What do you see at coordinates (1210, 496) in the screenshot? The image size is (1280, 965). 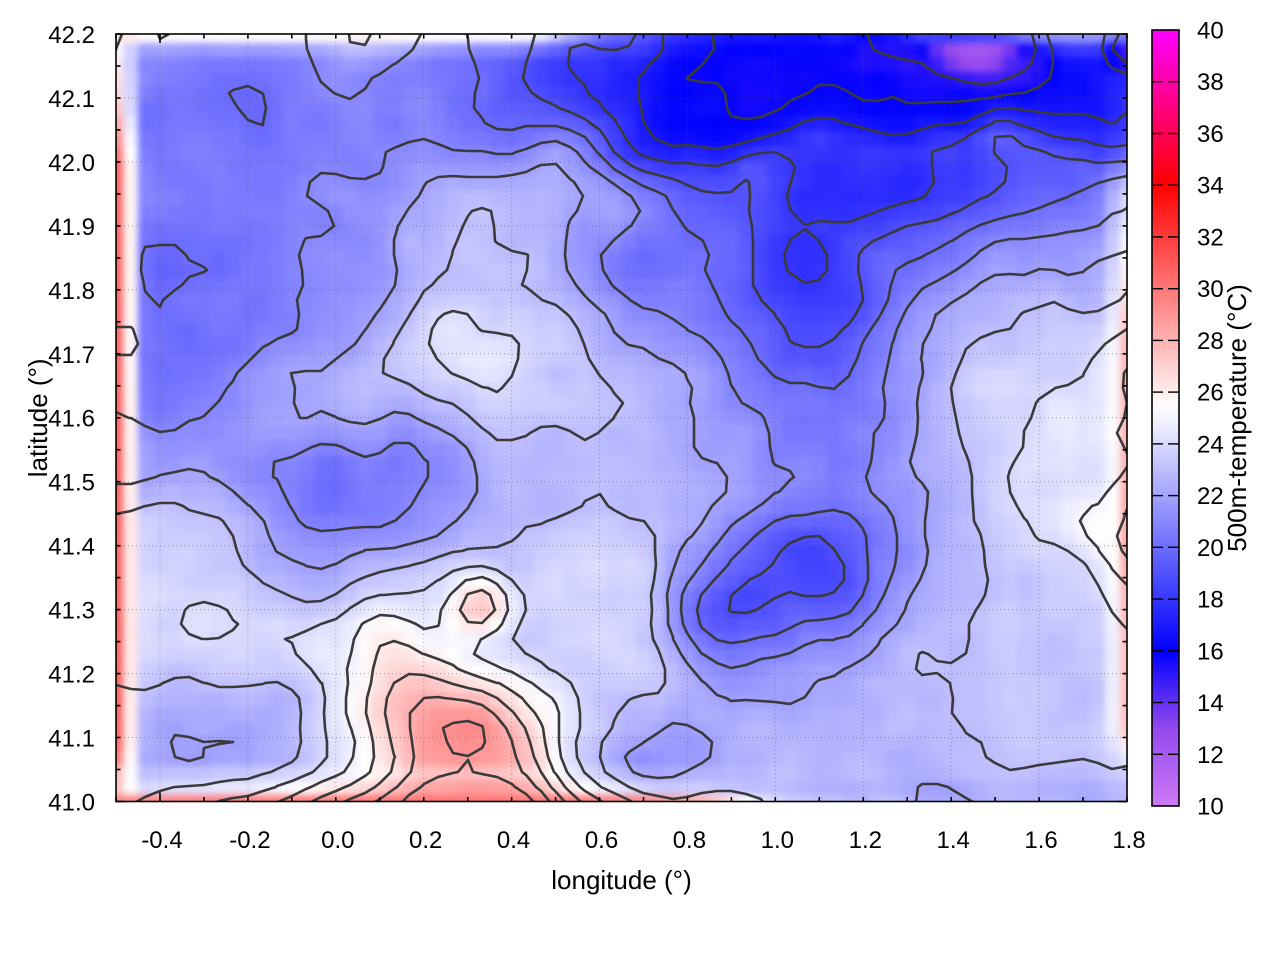 I see `svg-text: 22` at bounding box center [1210, 496].